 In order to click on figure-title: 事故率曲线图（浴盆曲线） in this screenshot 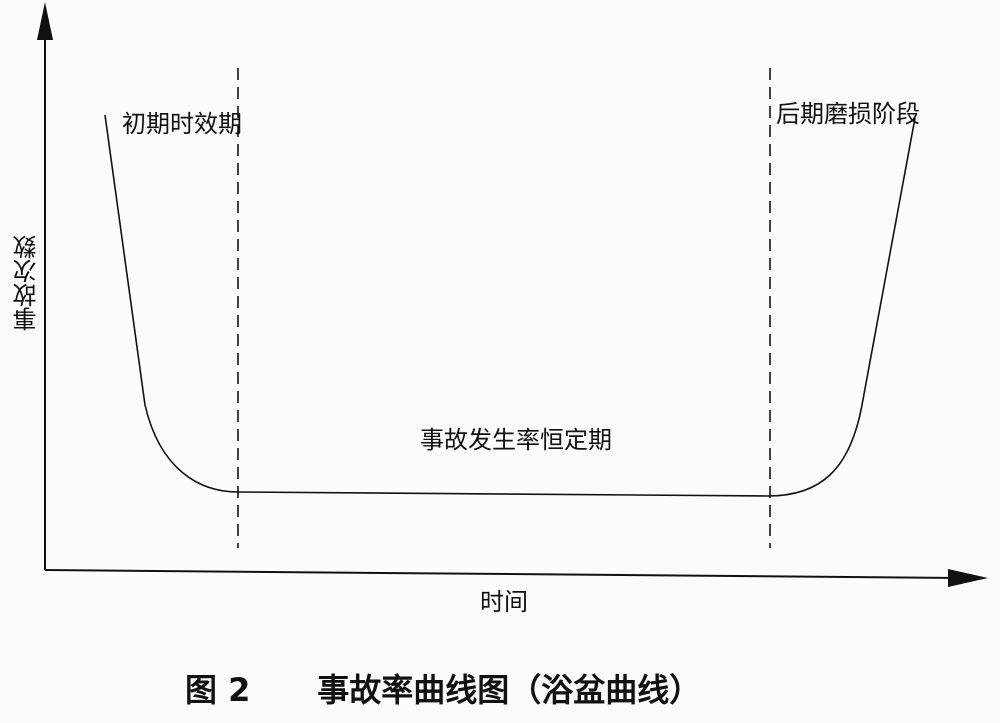, I will do `click(509, 690)`.